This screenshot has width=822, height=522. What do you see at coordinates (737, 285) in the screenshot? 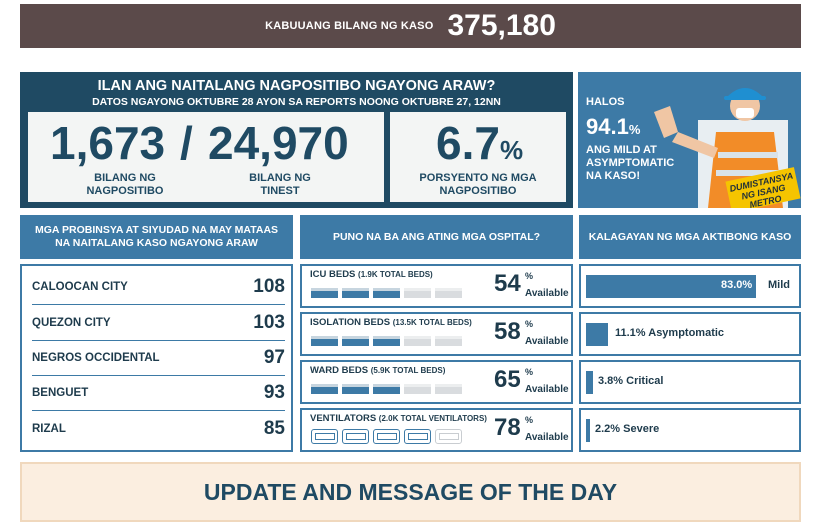
I see `status-percent: 83.0%` at bounding box center [737, 285].